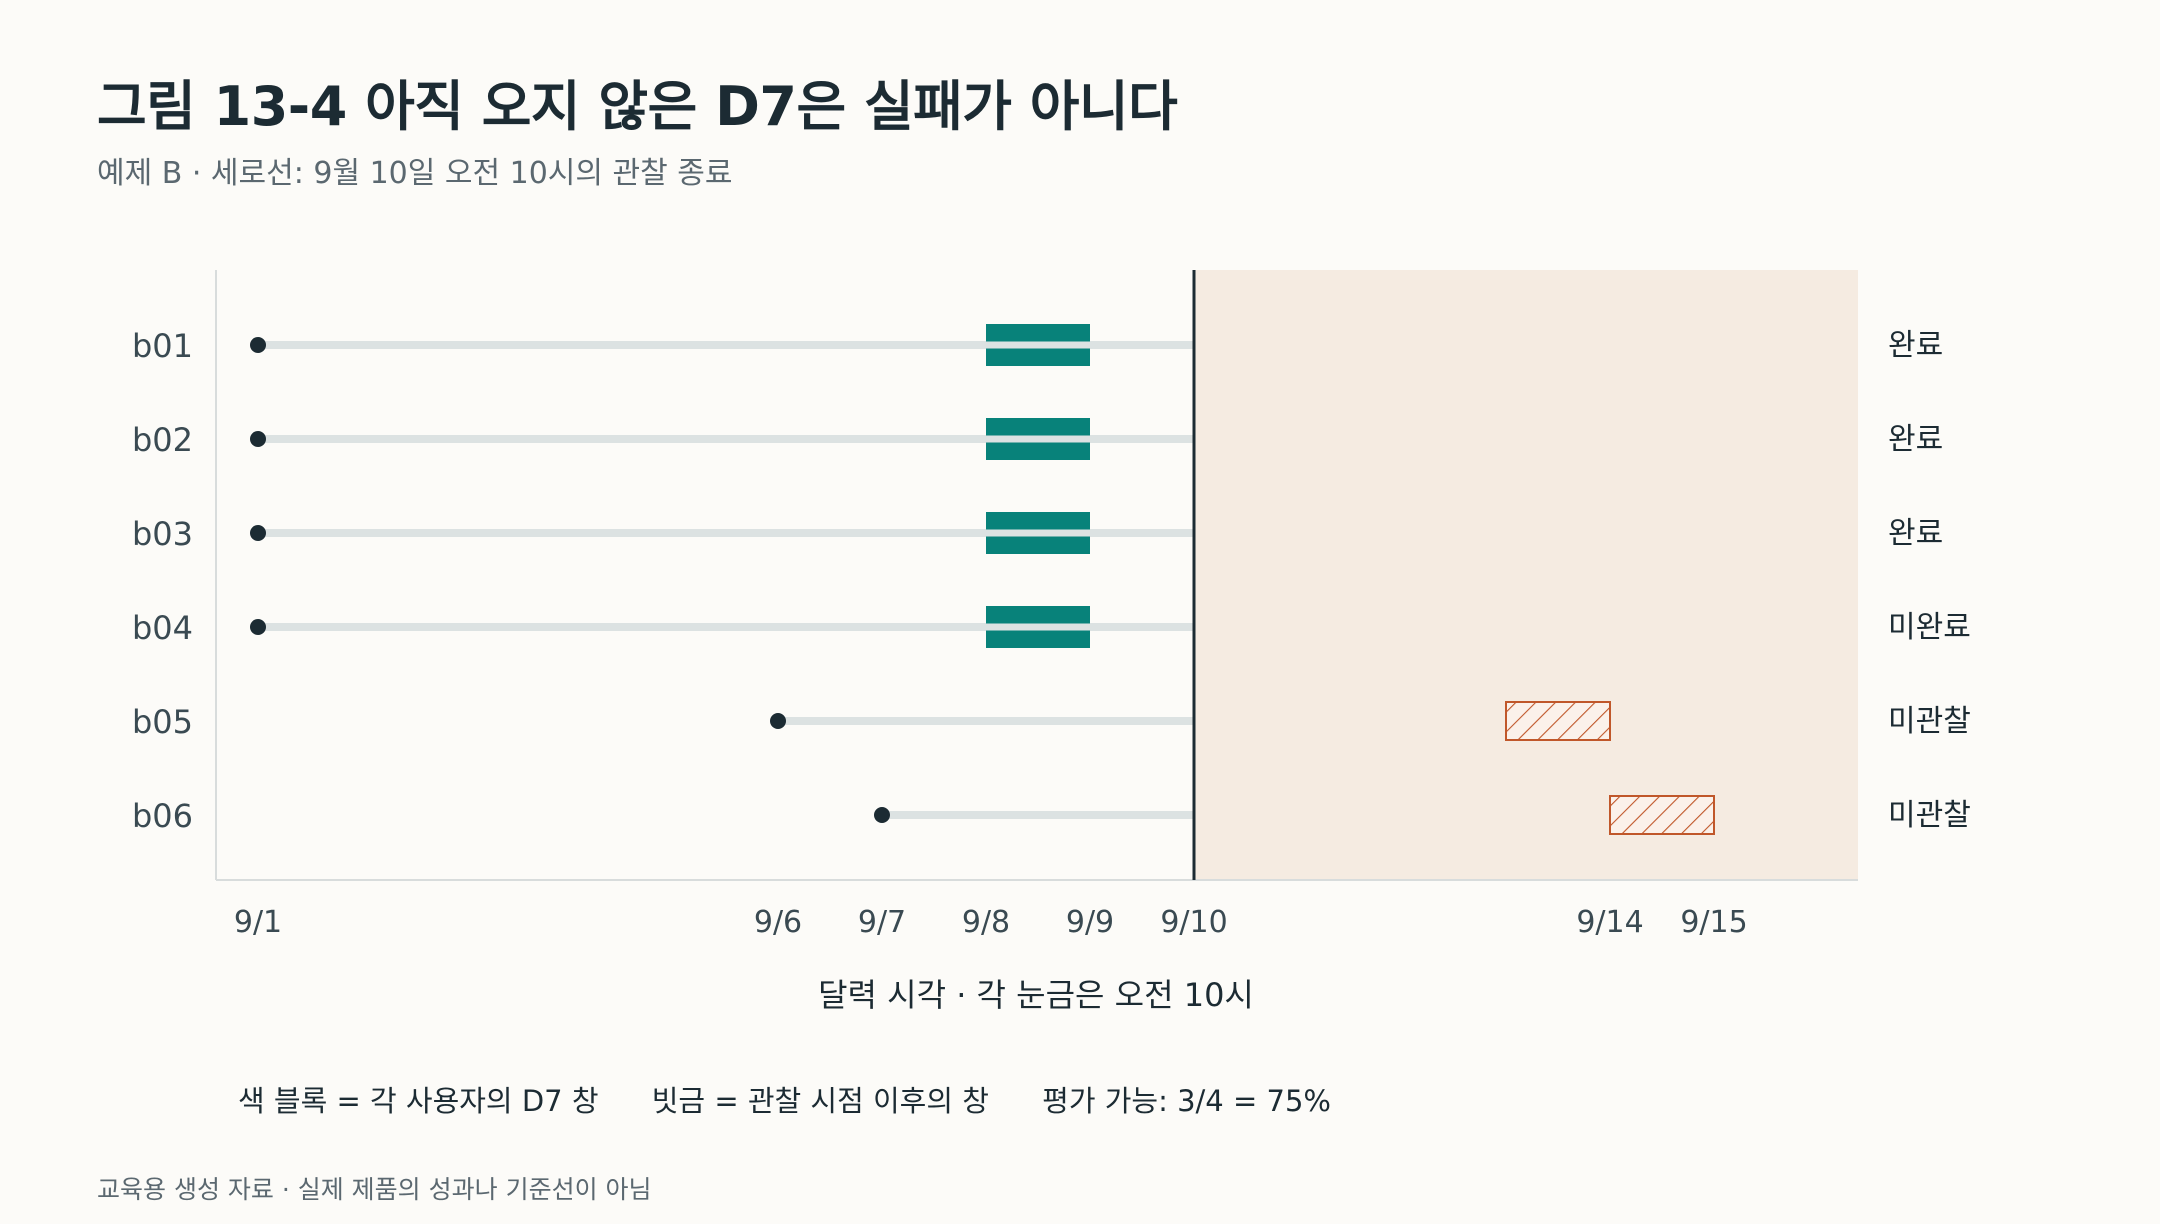 This screenshot has width=2160, height=1224. Describe the element at coordinates (1090, 922) in the screenshot. I see `x-tick-label: 9/9` at that location.